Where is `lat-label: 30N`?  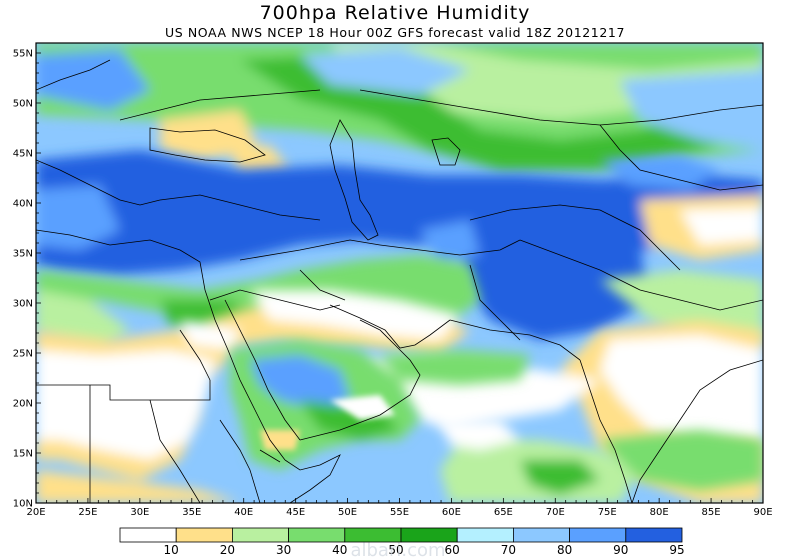 lat-label: 30N is located at coordinates (23, 304).